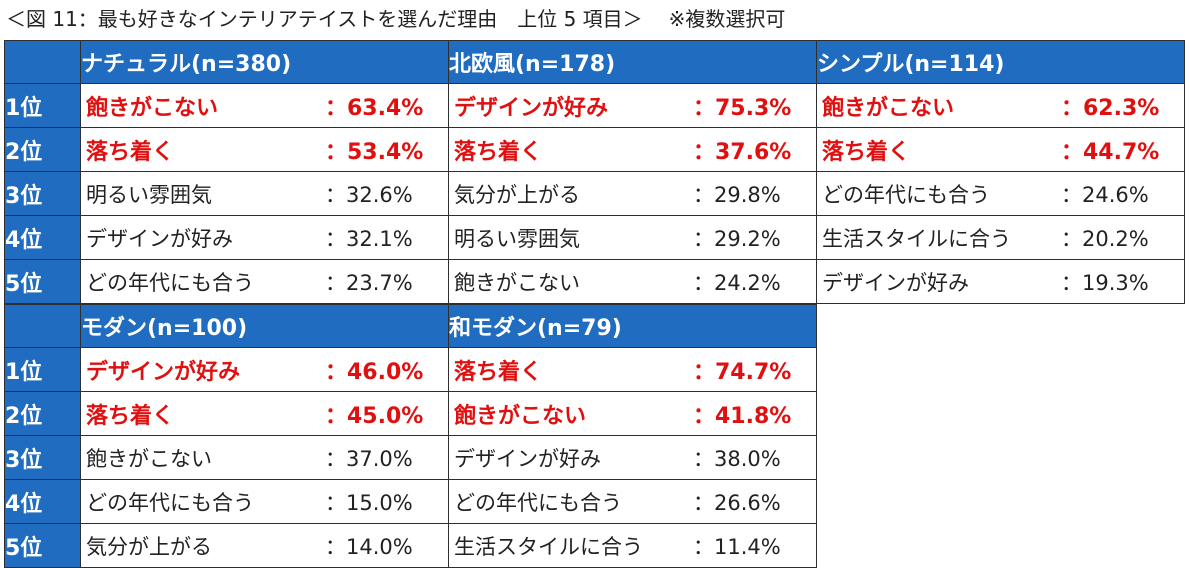  What do you see at coordinates (264, 149) in the screenshot?
I see `reason-cell: 落ち着く ：53.4%` at bounding box center [264, 149].